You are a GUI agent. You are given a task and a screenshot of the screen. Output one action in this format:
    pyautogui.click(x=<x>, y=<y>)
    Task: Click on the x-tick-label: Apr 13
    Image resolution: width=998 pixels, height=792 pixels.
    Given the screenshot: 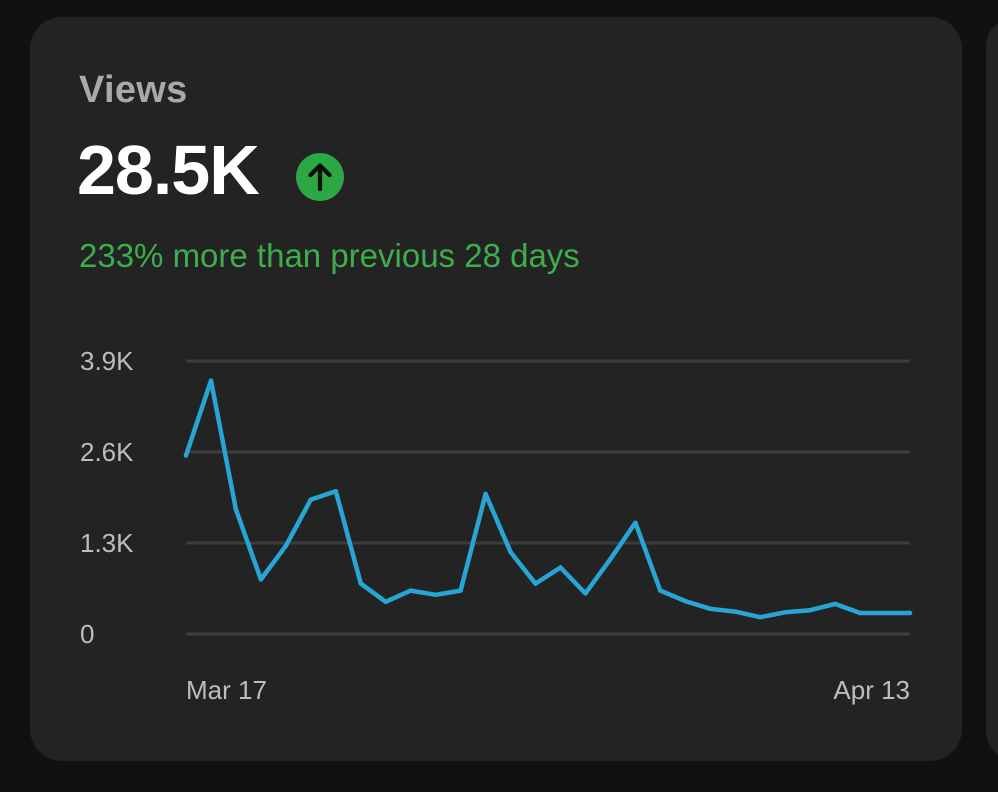 What is the action you would take?
    pyautogui.click(x=871, y=690)
    